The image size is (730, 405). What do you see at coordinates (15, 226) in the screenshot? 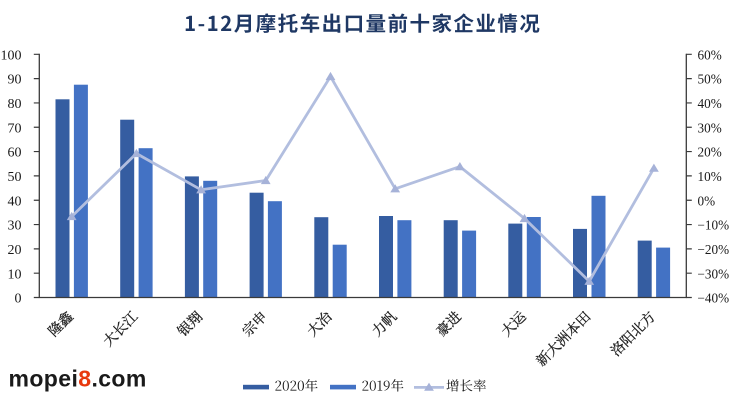
I see `svg-text: 30` at bounding box center [15, 226].